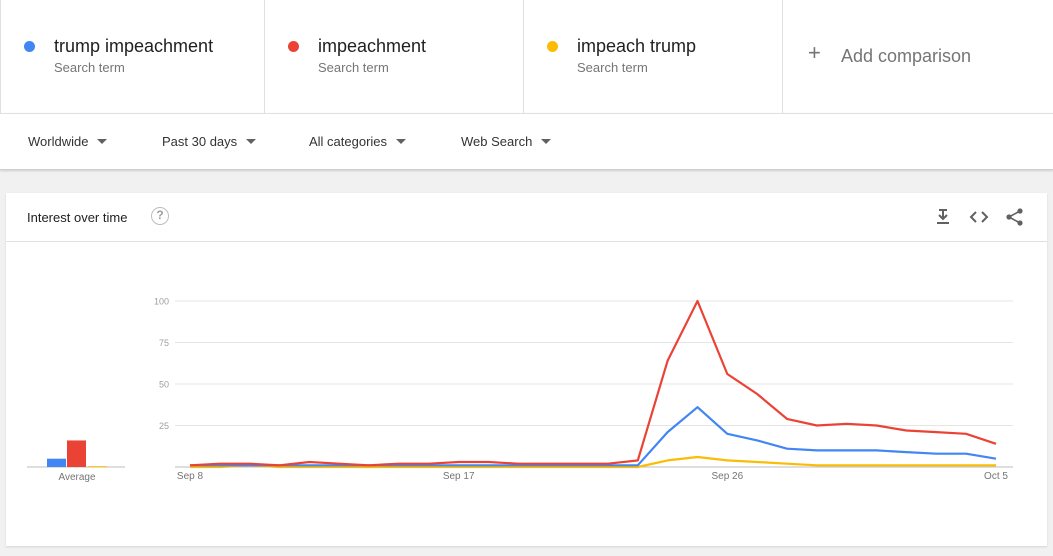 The height and width of the screenshot is (556, 1053). Describe the element at coordinates (348, 141) in the screenshot. I see `category-label: All categories` at that location.